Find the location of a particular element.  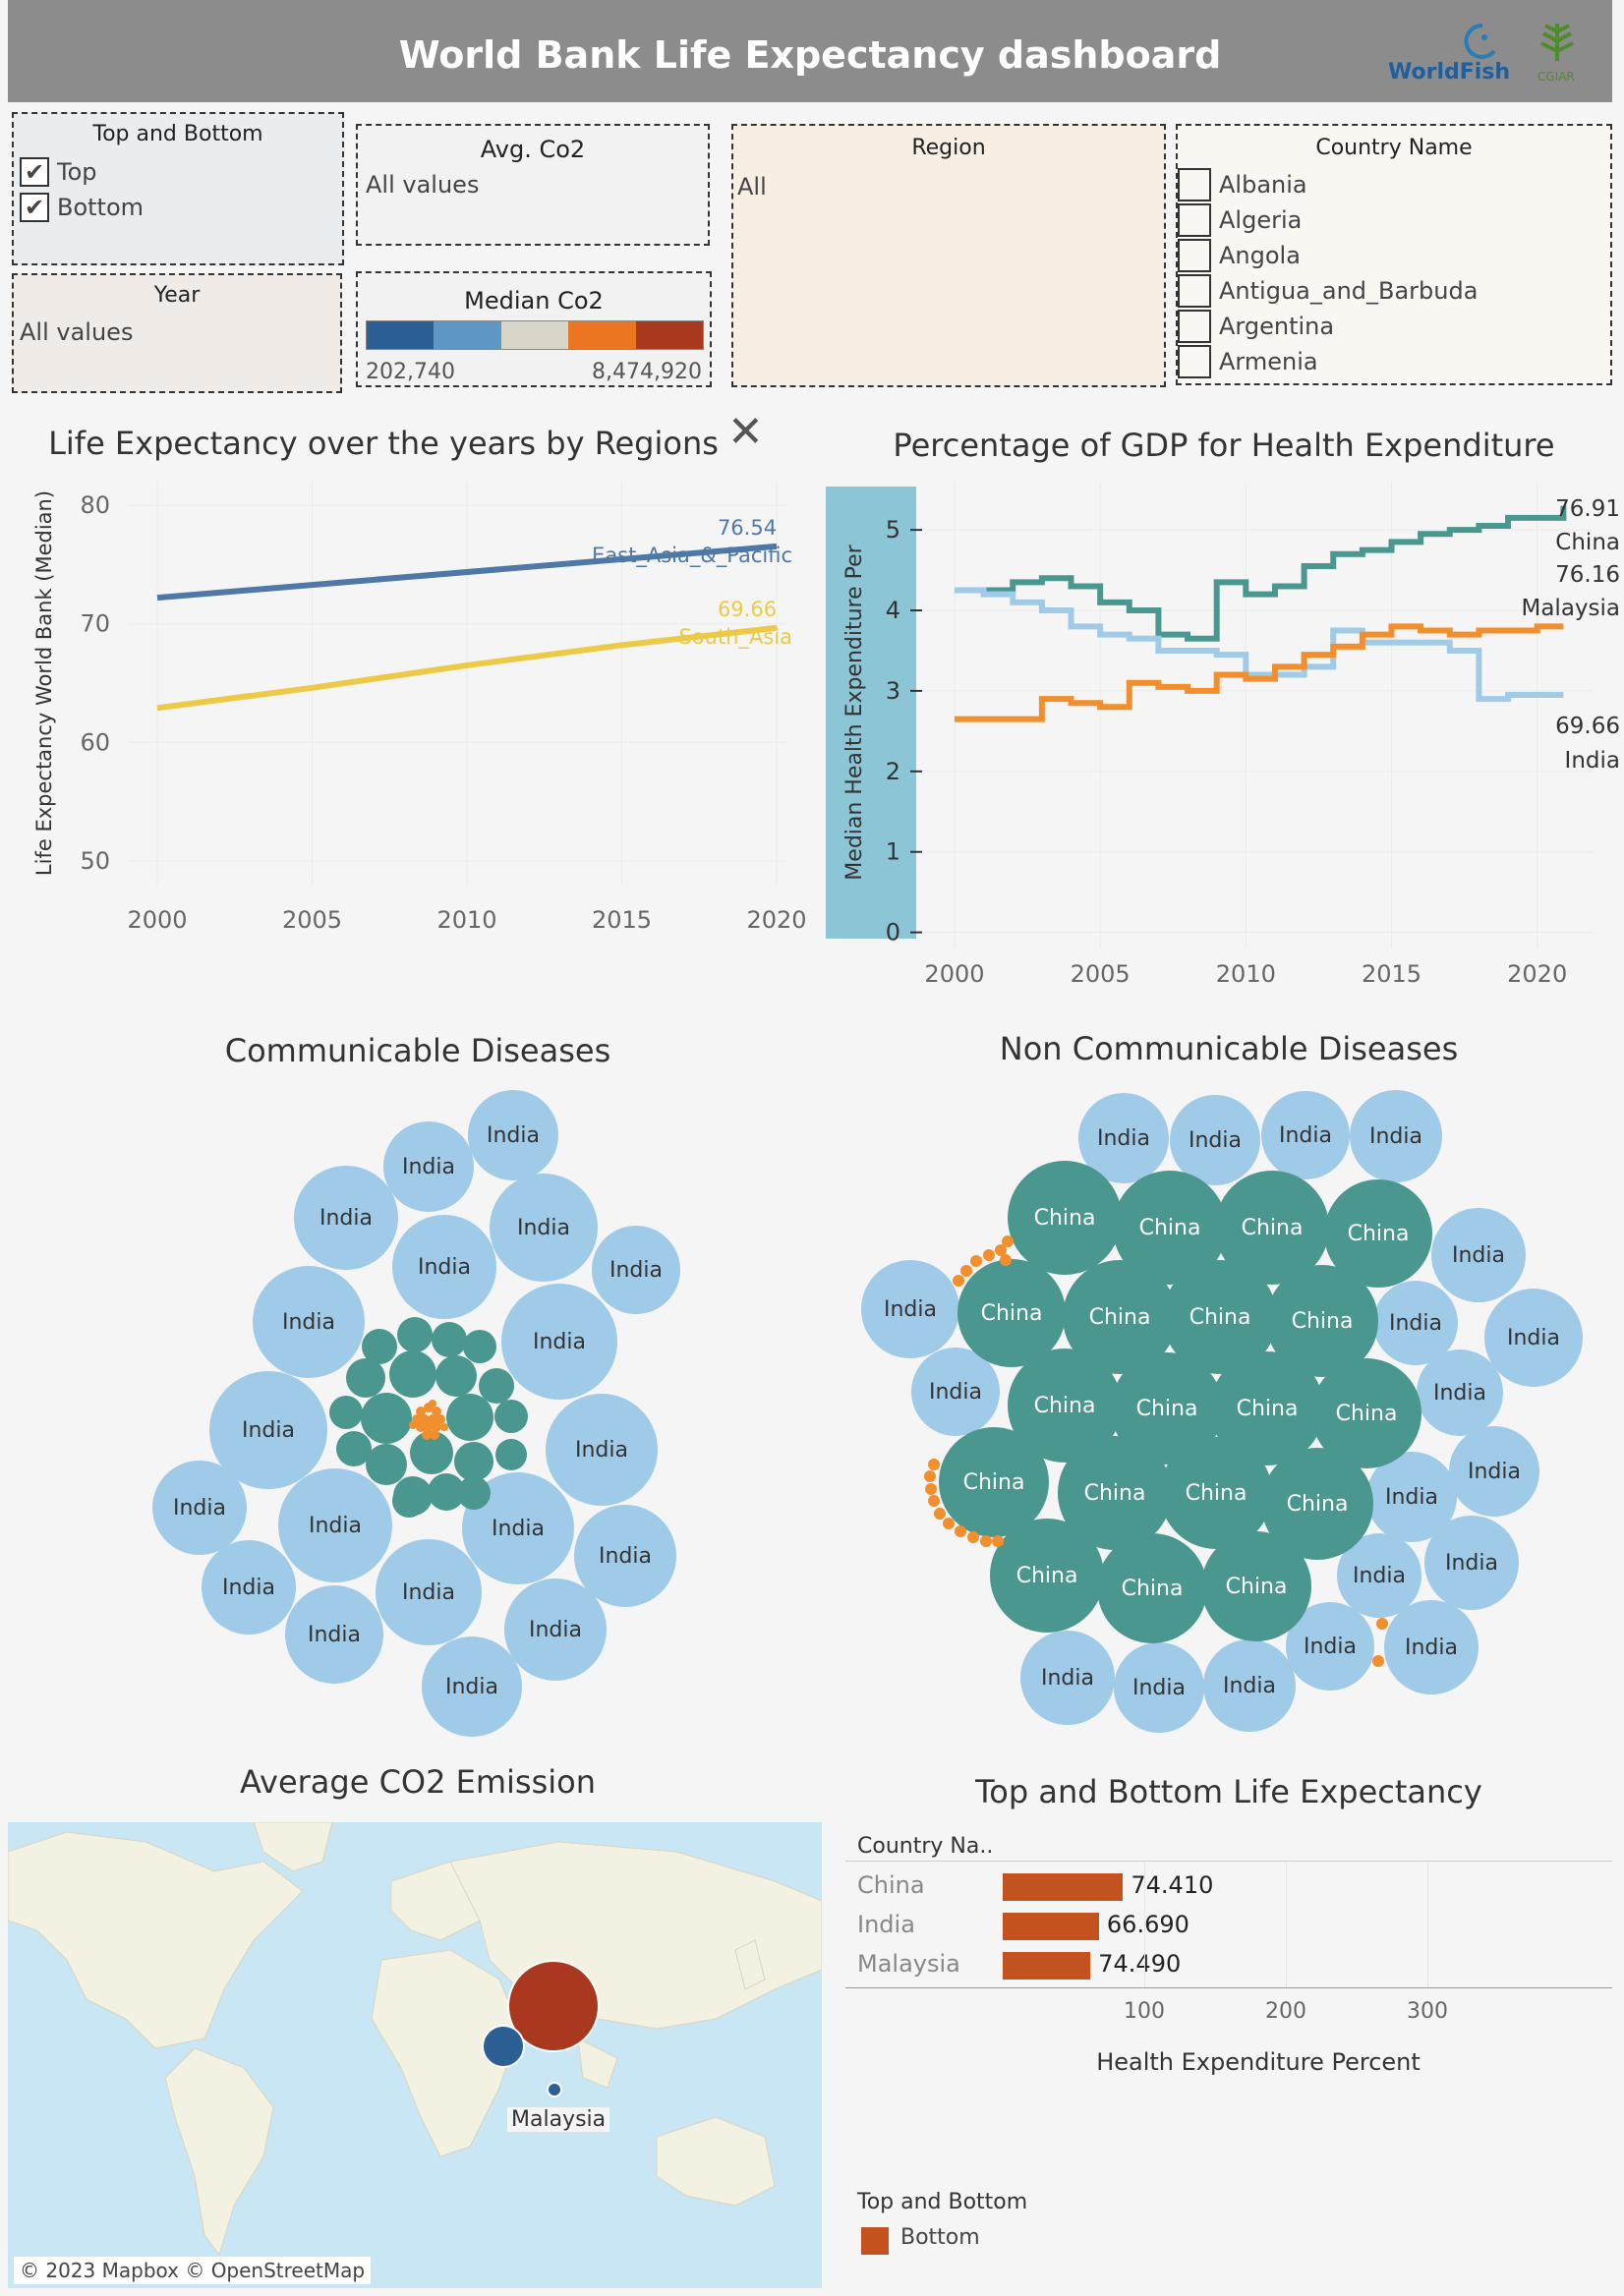

filter-option-top: ✔ Top is located at coordinates (58, 172).